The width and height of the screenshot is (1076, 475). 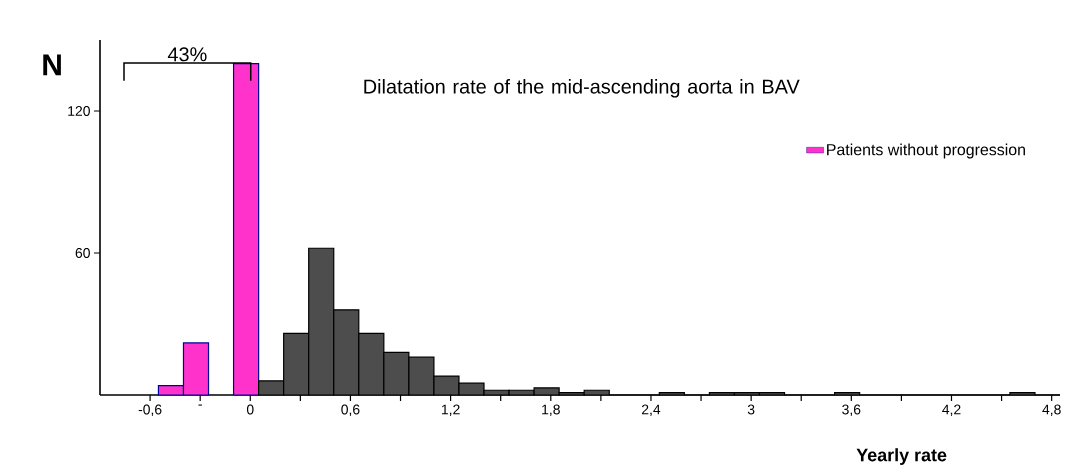 What do you see at coordinates (79, 111) in the screenshot?
I see `y-tick-label: 120` at bounding box center [79, 111].